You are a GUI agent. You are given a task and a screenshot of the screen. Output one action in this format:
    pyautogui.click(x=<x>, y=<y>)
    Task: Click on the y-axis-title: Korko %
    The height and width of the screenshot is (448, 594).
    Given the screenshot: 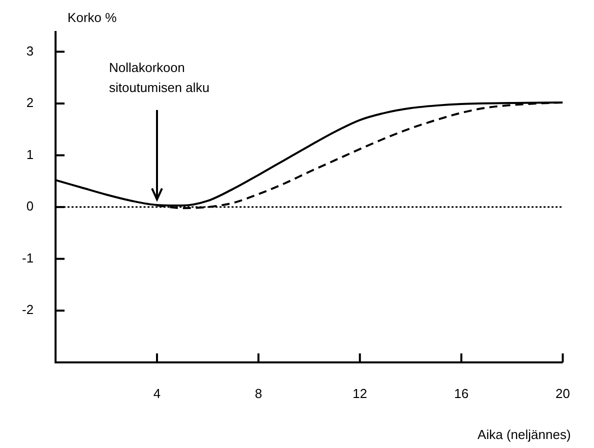 What is the action you would take?
    pyautogui.click(x=93, y=18)
    